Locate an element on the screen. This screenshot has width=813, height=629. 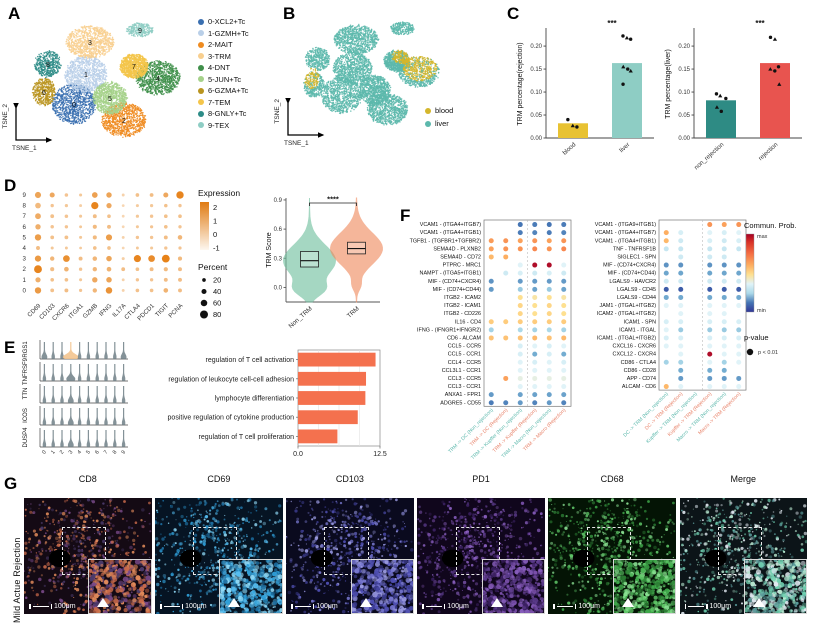
legend-item-label: 5-JUN+Tc is located at coordinates (224, 79).